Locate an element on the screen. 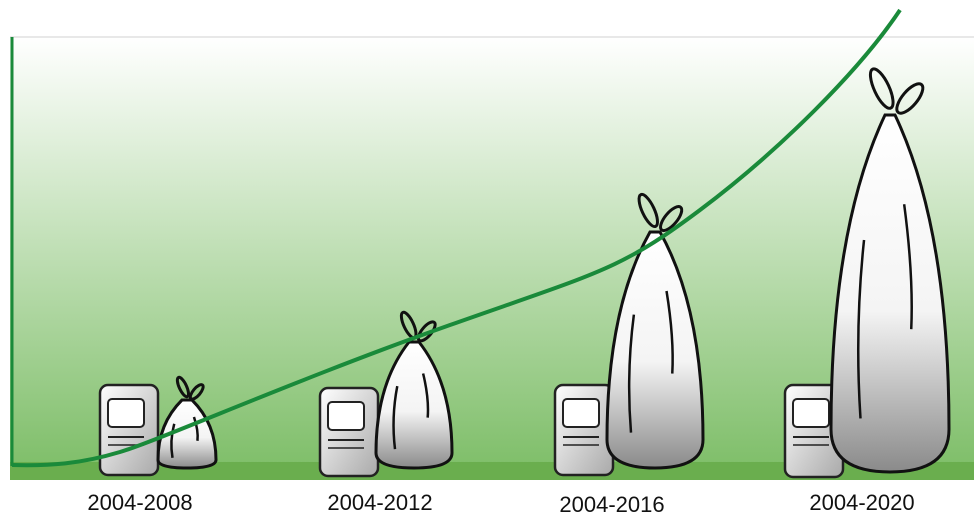  period-label: 2004-2016 is located at coordinates (611, 504).